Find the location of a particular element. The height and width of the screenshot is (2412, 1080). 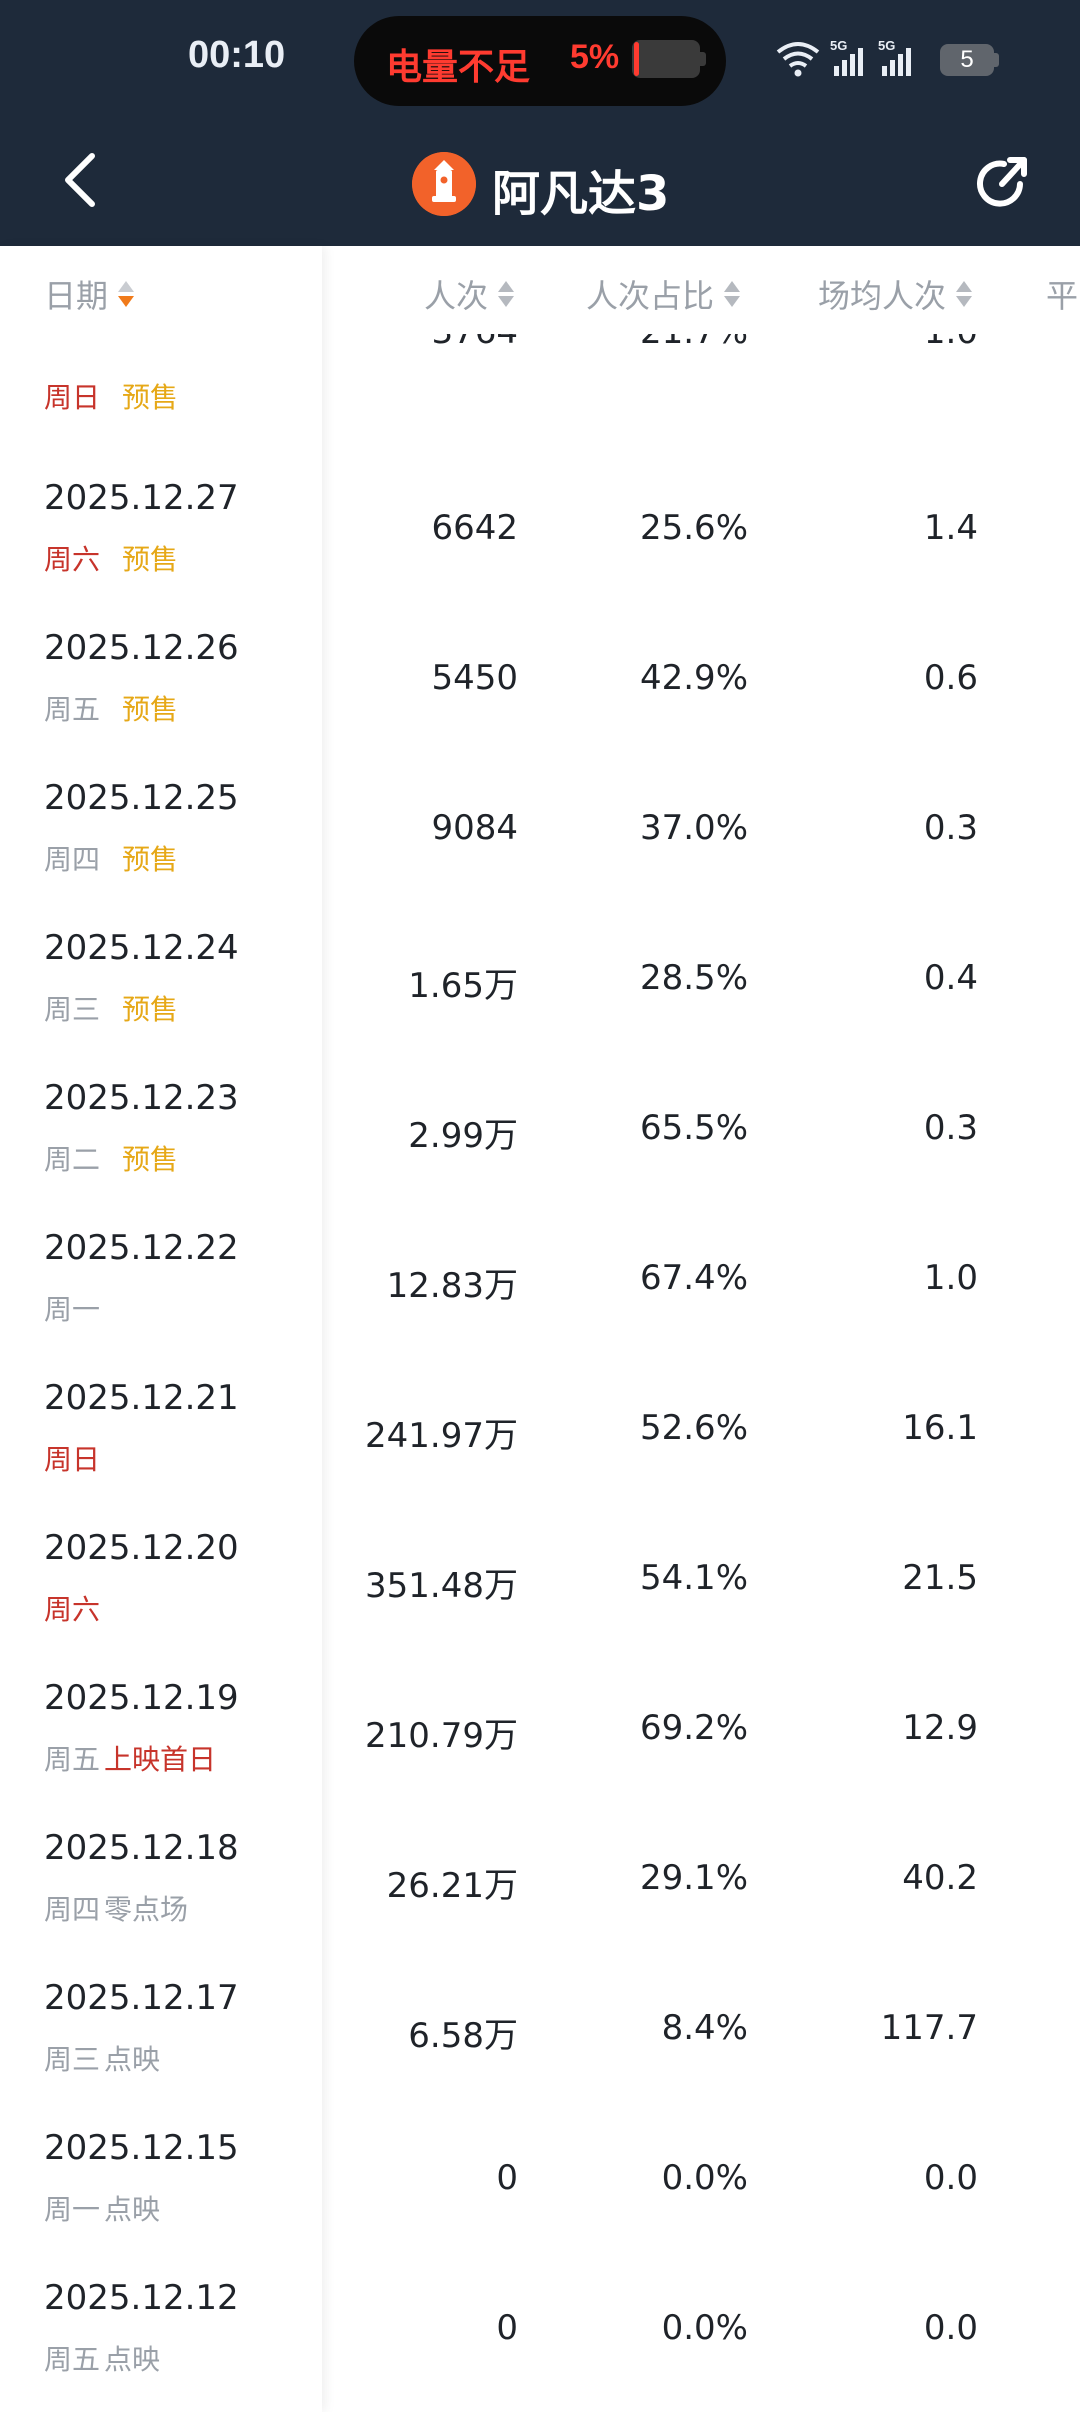

table-row: 2025.12.17 周三 点映 6.58万 8.4% 117.7 is located at coordinates (540, 2033).